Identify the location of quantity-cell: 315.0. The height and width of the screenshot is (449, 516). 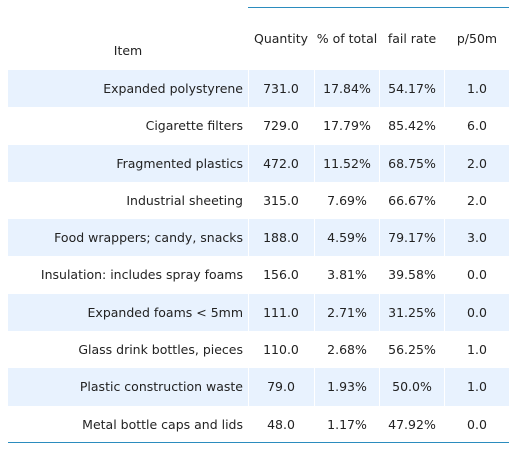
(281, 200).